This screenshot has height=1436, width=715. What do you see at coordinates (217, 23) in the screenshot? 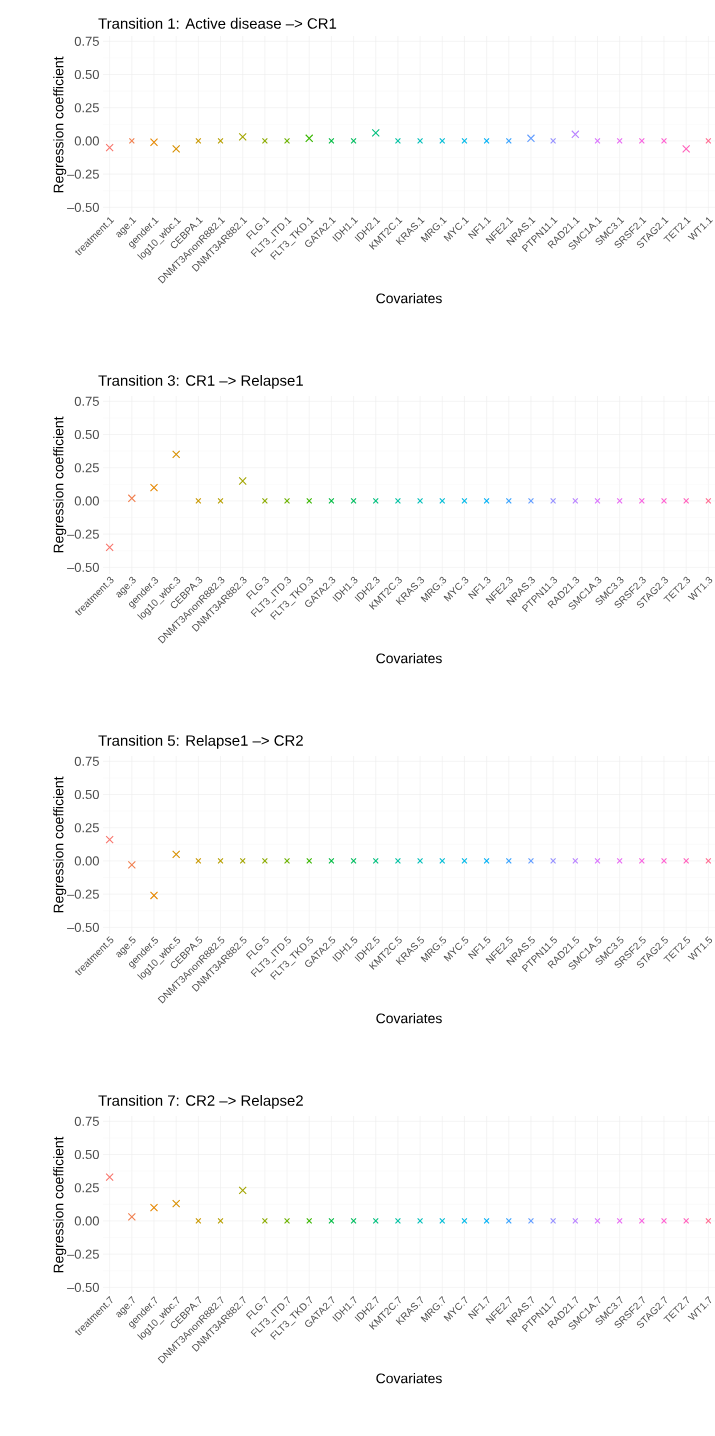
I see `chart-title: Transition 1: Active disease –> CR1` at bounding box center [217, 23].